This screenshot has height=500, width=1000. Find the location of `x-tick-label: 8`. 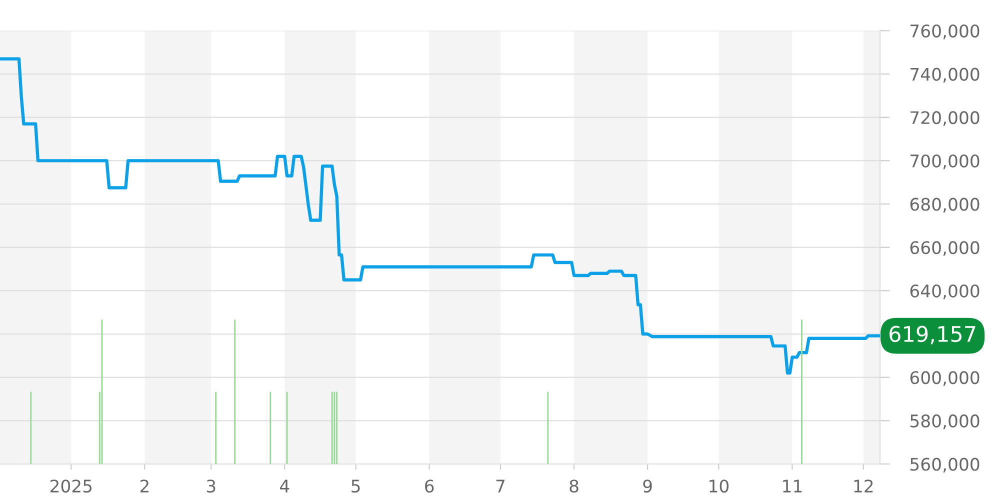

x-tick-label: 8 is located at coordinates (574, 486).